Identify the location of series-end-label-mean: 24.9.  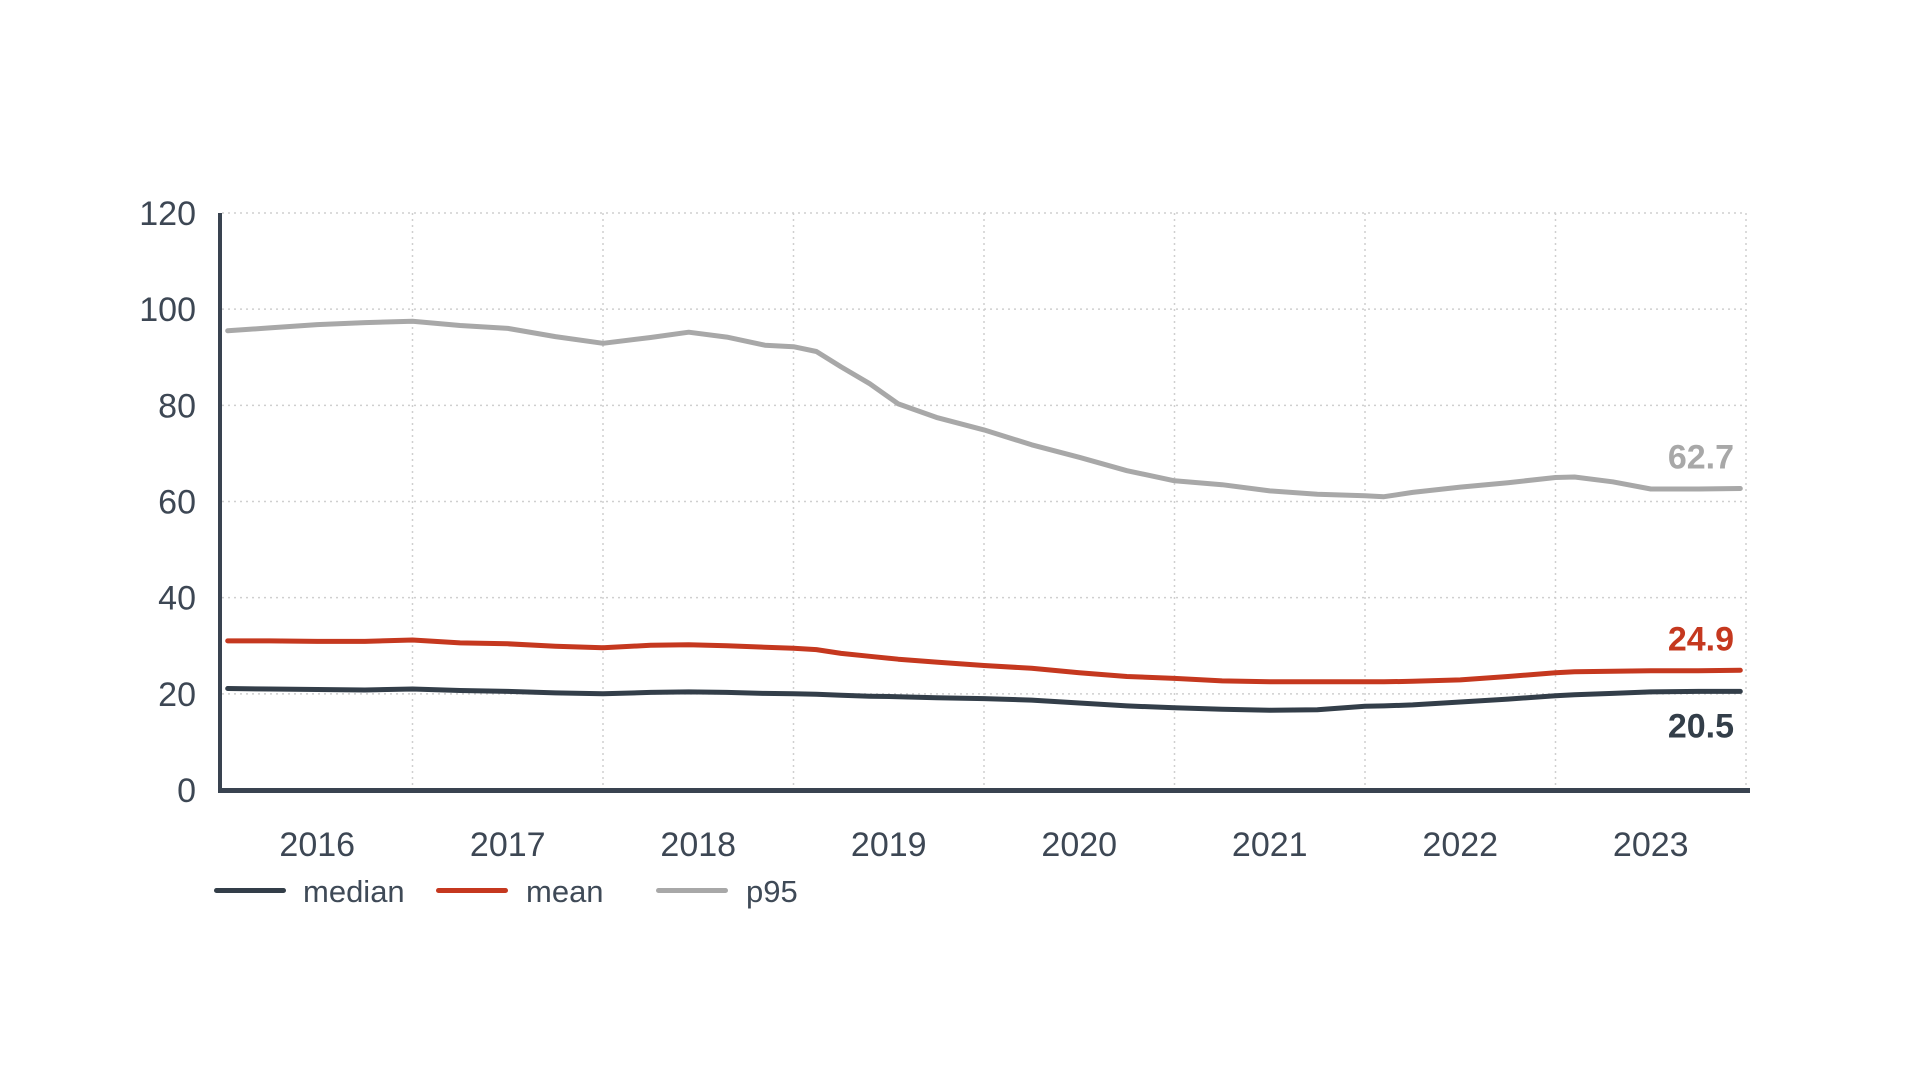
(1701, 639).